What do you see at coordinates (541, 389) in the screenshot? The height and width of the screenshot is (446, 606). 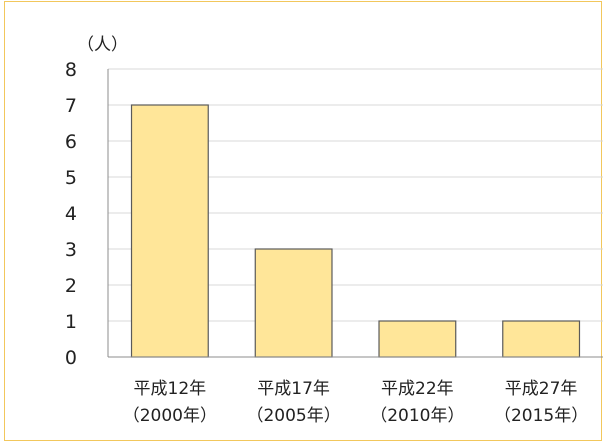 I see `x-category-label-4-line-1: 平成27年` at bounding box center [541, 389].